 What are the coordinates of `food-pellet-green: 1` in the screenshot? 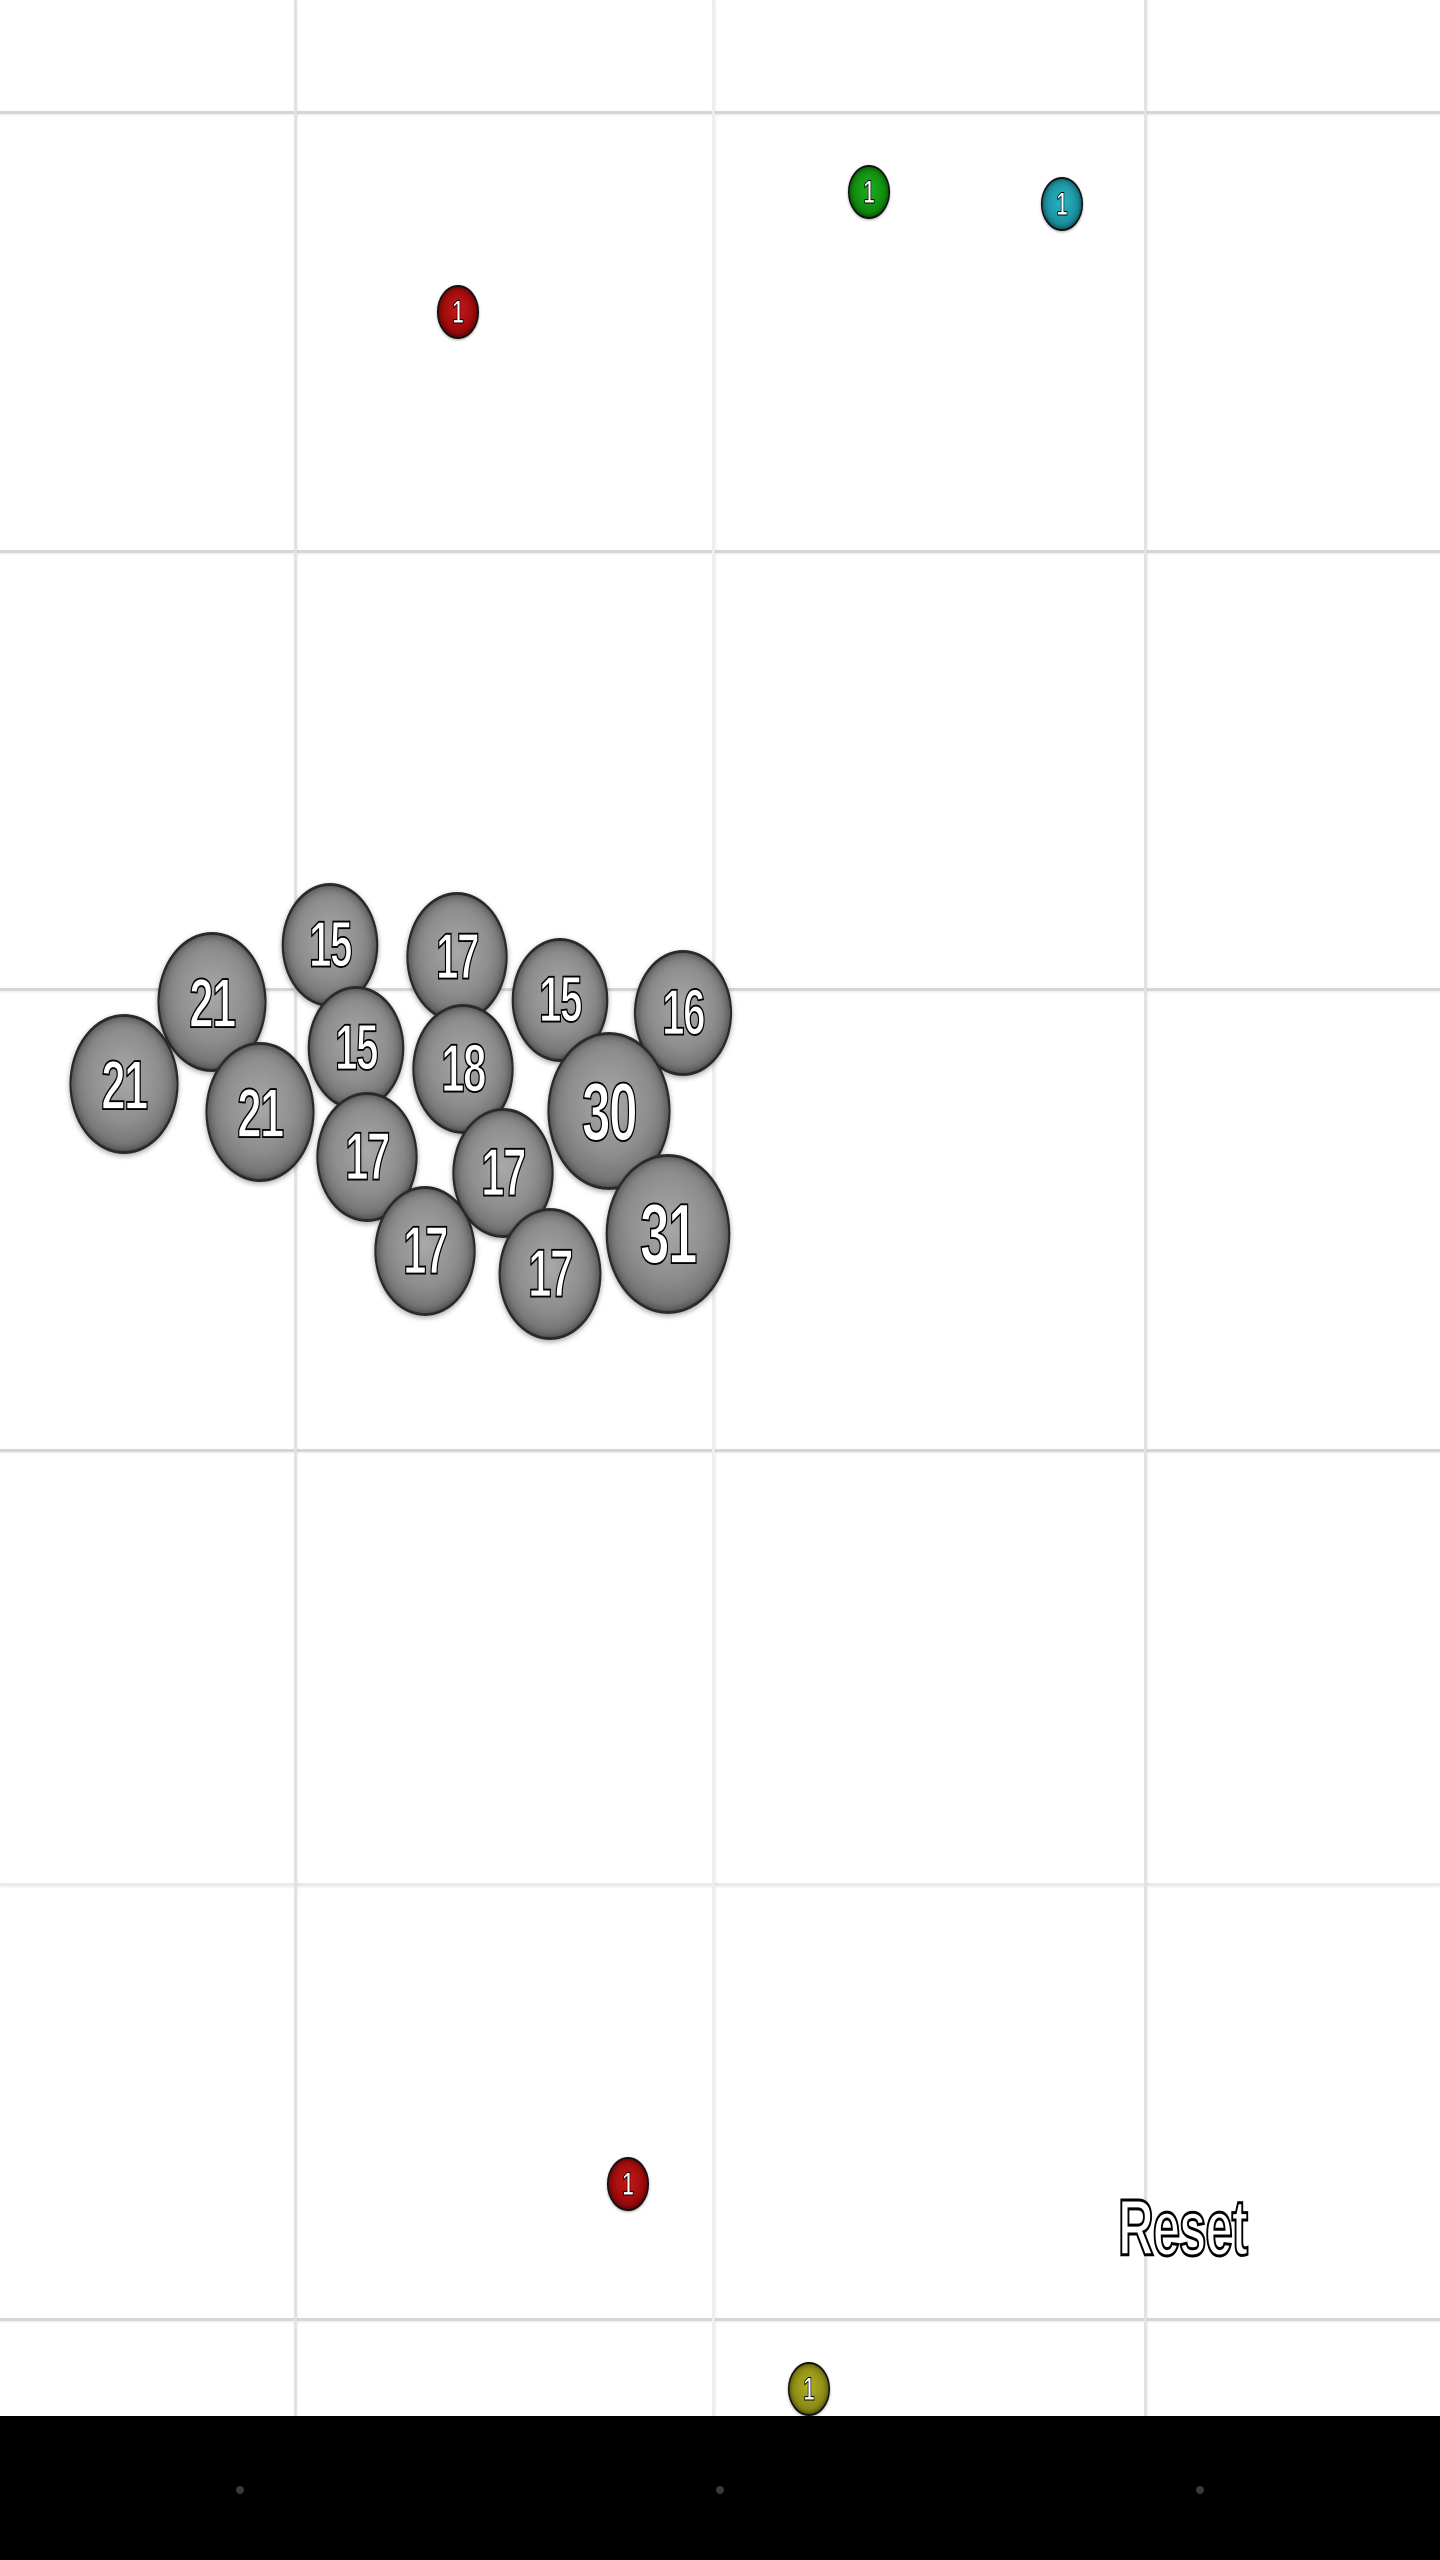 It's located at (869, 192).